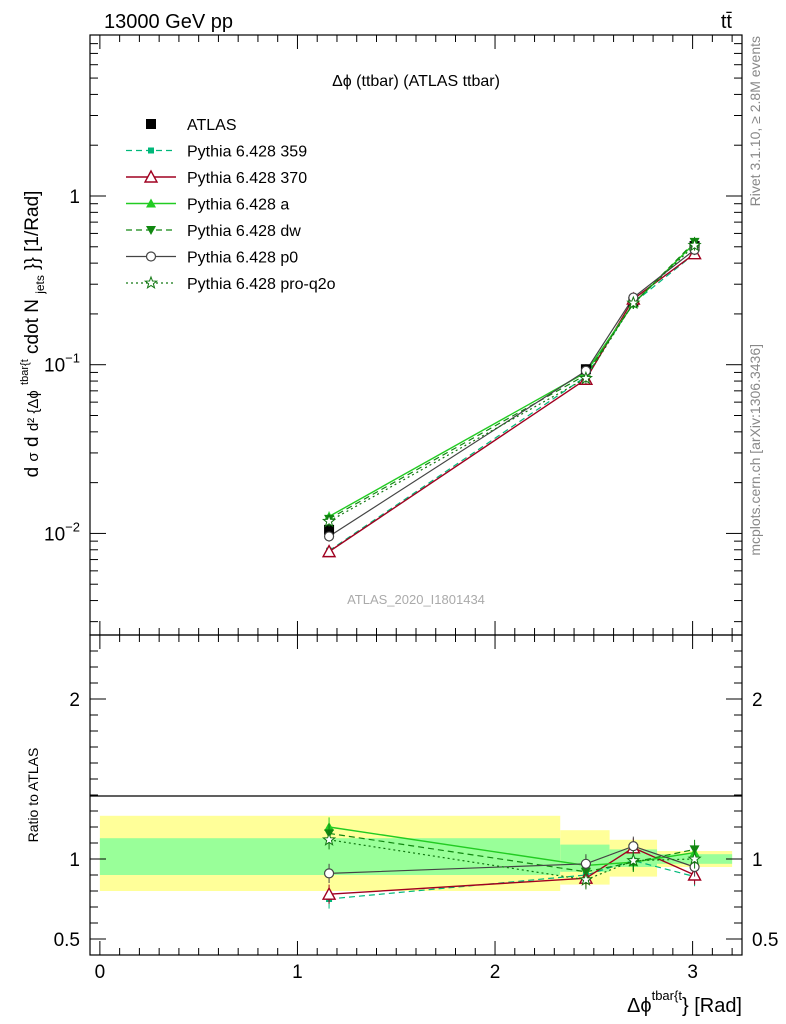 The image size is (786, 1024). I want to click on ratio-y-tick-label: 0.5, so click(67, 940).